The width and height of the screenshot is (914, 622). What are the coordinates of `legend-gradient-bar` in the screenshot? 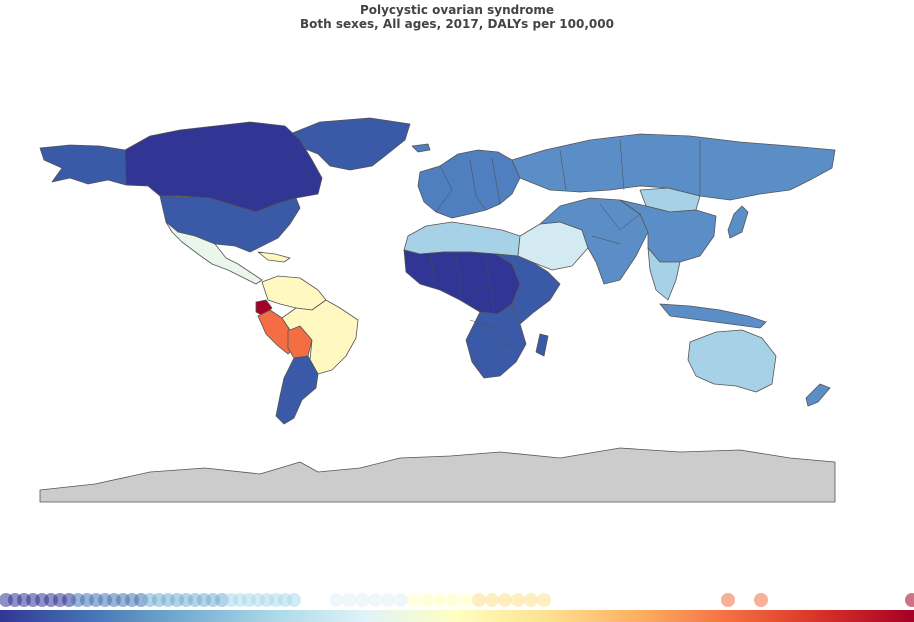 It's located at (457, 616).